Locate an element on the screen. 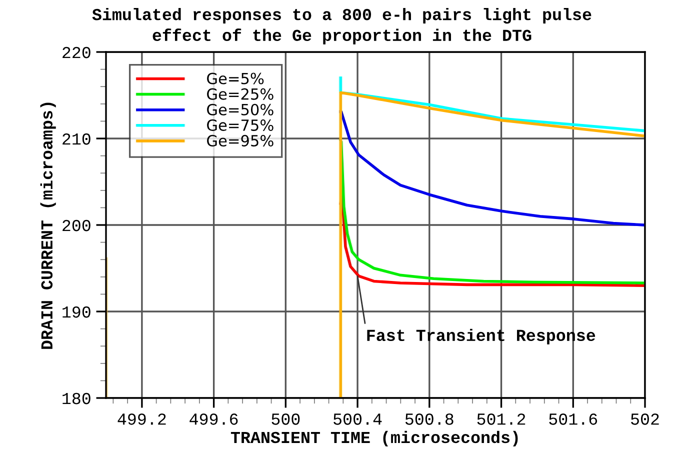  x-tick-label: 500.4 is located at coordinates (358, 419).